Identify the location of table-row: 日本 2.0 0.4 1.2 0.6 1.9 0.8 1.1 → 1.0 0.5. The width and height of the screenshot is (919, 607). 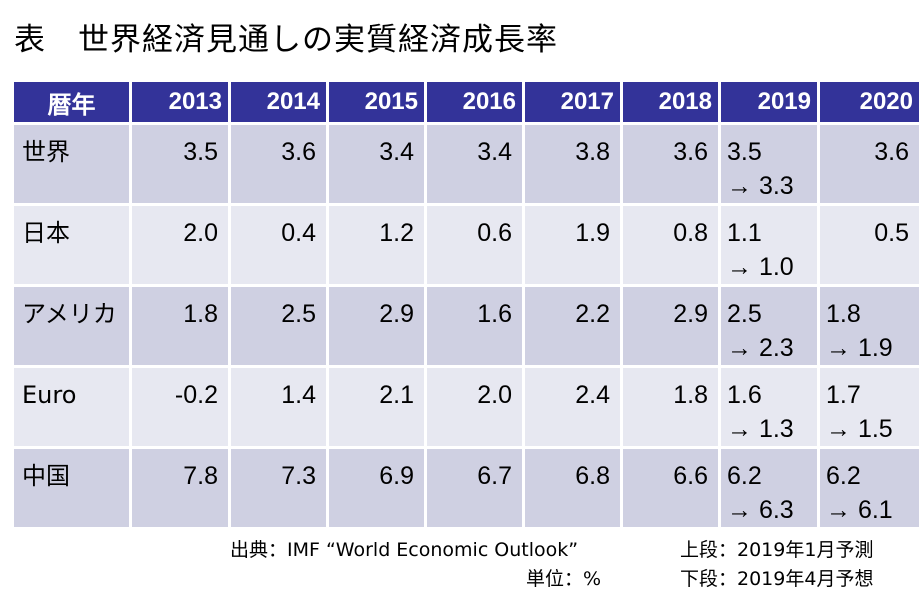
(466, 246).